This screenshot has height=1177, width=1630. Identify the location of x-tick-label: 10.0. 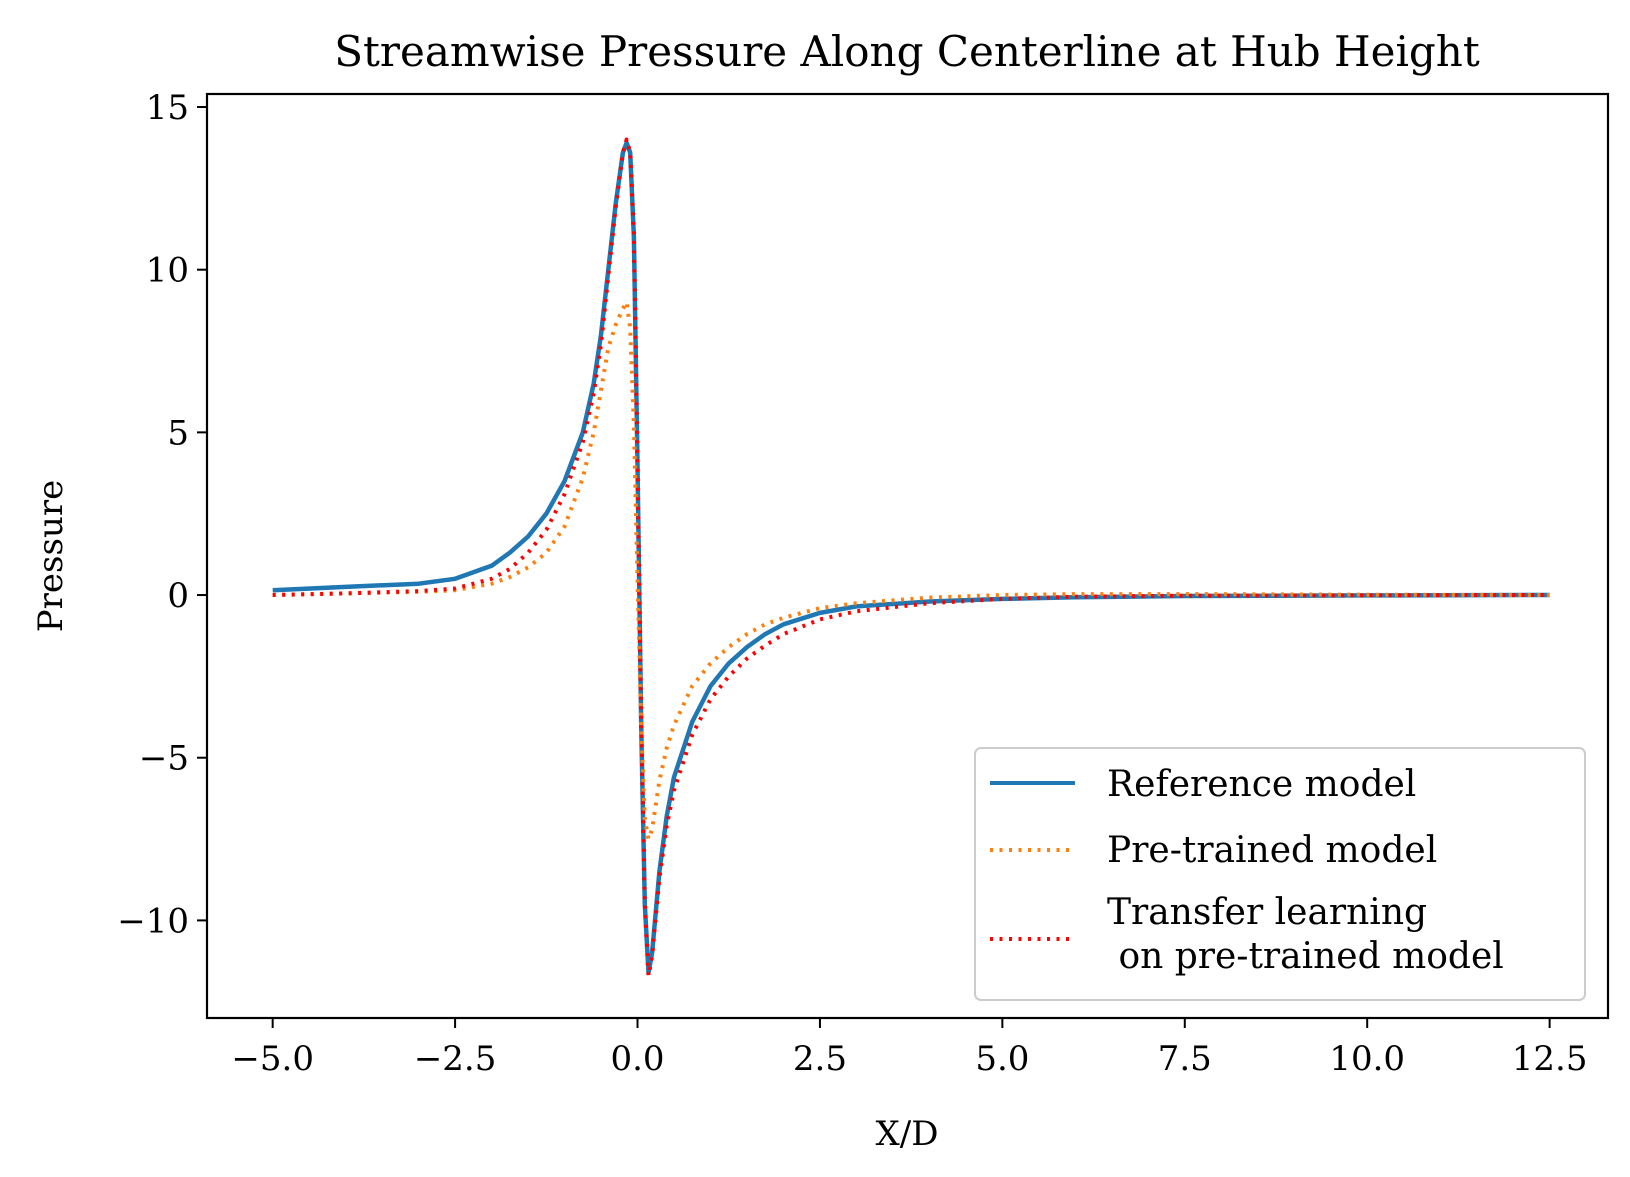
(1367, 1059).